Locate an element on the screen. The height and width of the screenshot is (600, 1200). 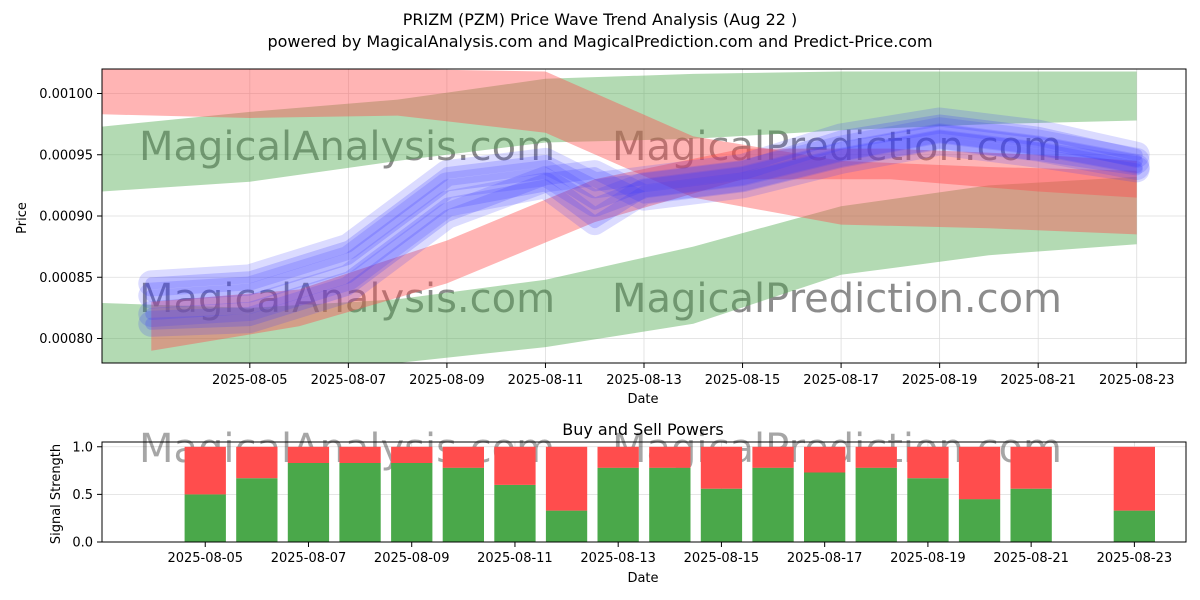
signal-xtick-label: 2025-08-23 is located at coordinates (1135, 558).